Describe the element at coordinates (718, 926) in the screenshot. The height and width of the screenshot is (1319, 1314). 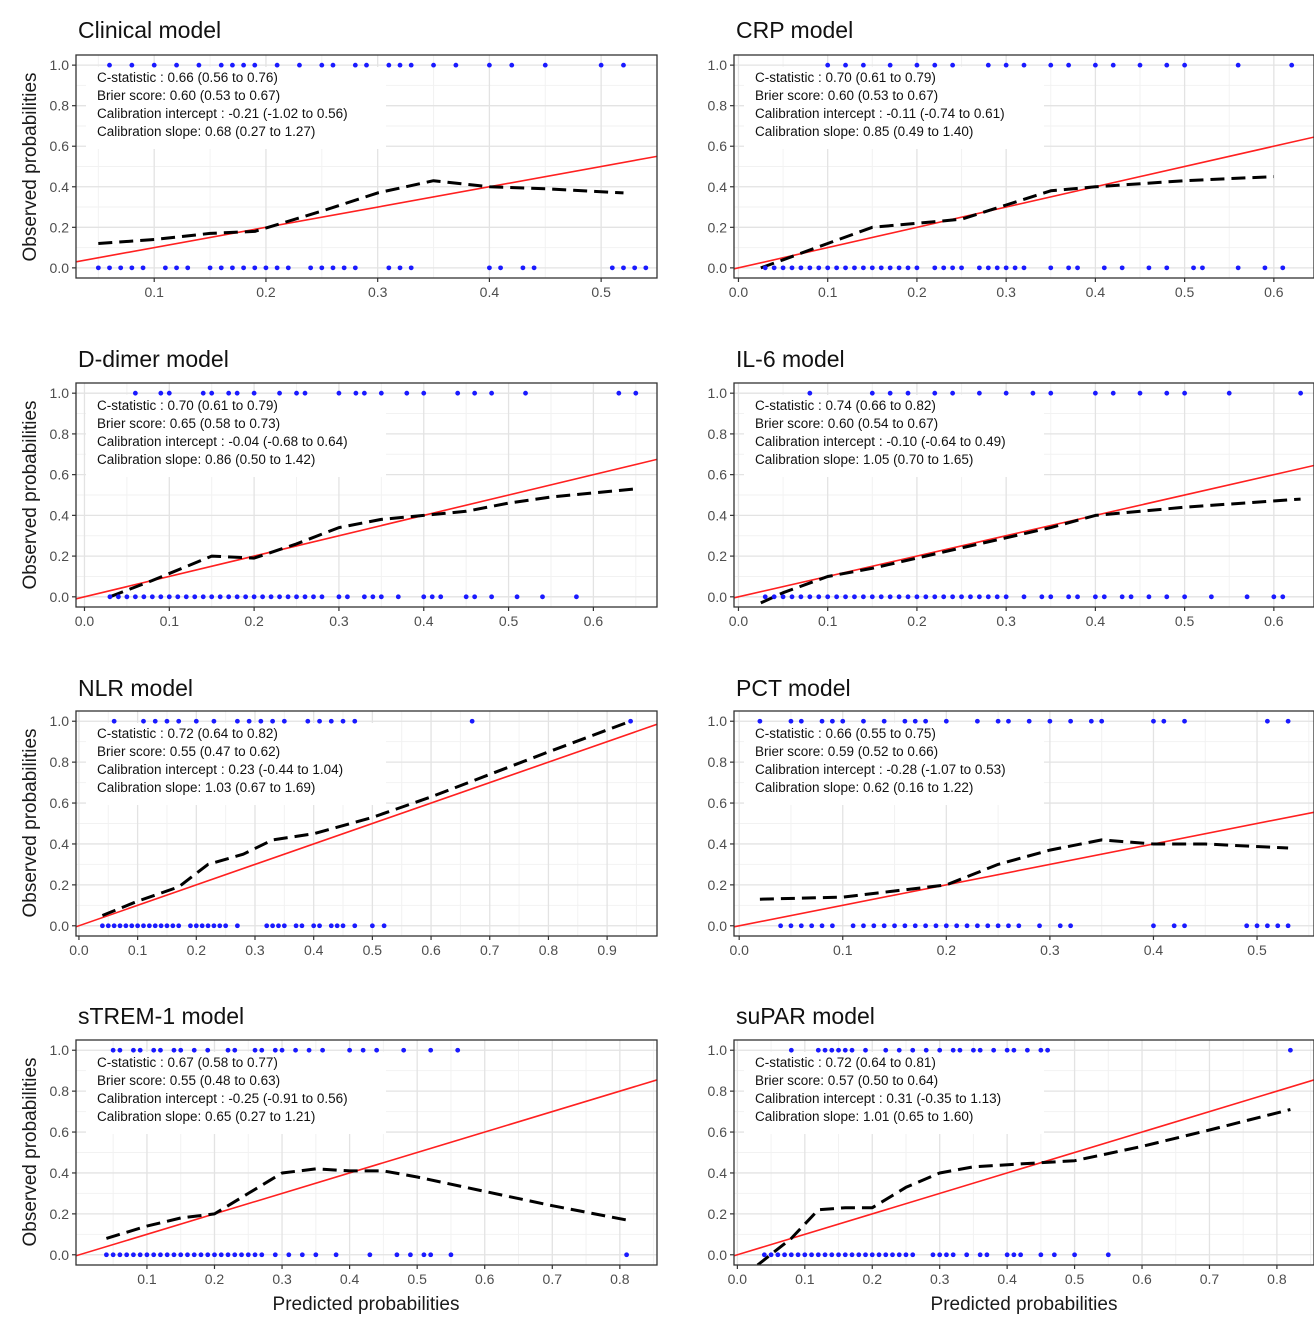
I see `y-tick-label: 0.0` at that location.